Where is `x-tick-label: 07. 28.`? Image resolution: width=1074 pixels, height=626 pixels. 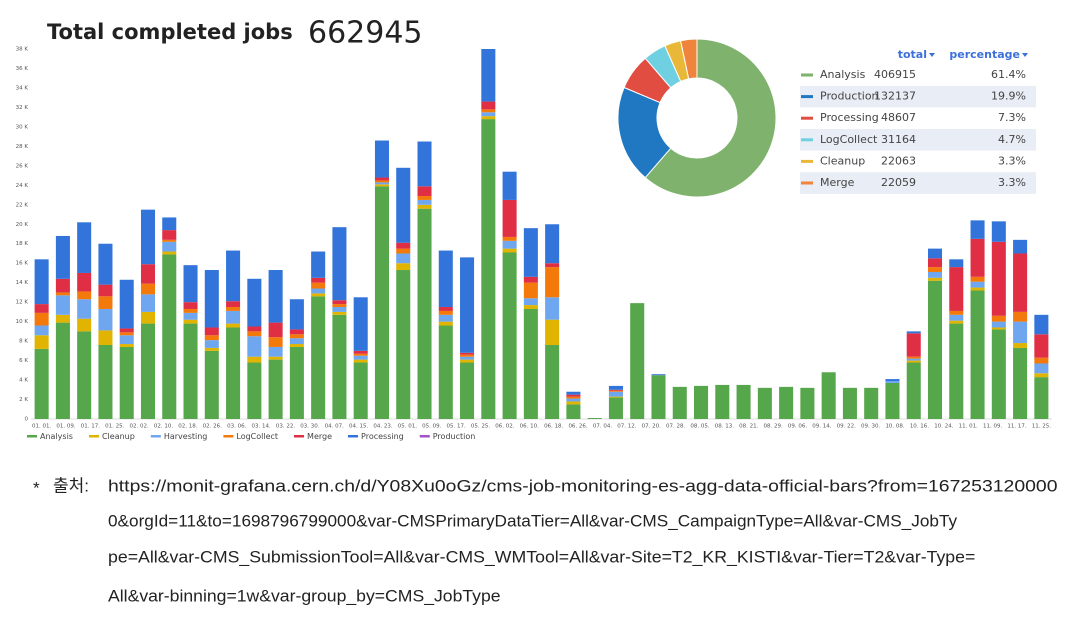 x-tick-label: 07. 28. is located at coordinates (675, 427).